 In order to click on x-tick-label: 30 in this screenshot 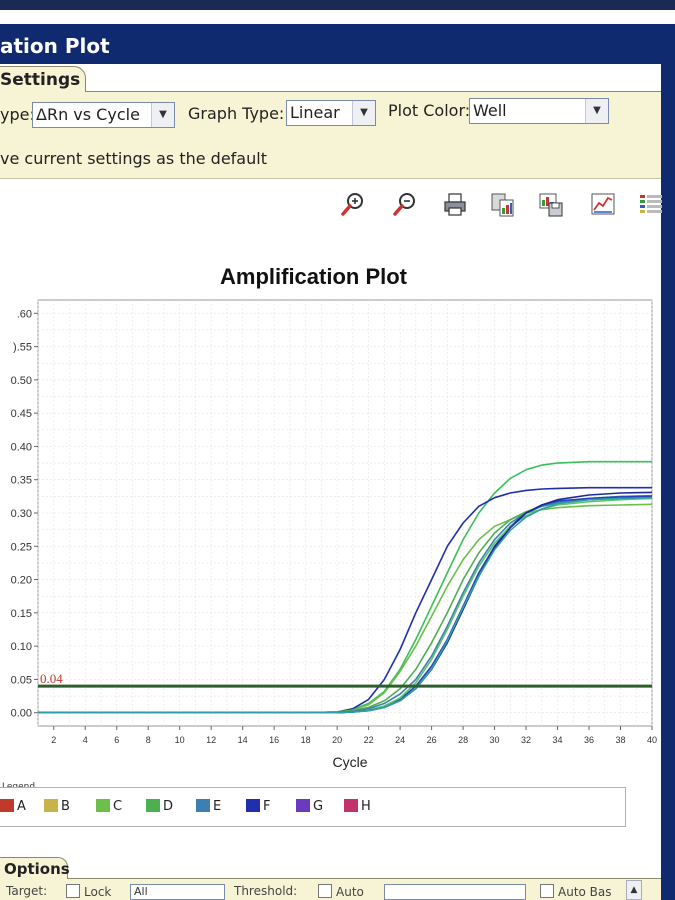, I will do `click(495, 740)`.